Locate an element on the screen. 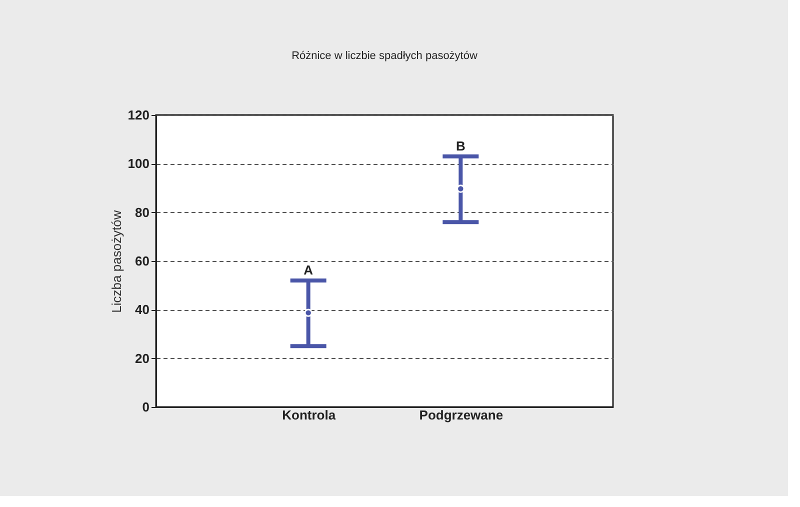 This screenshot has height=507, width=800. y-tick-label: 40 is located at coordinates (142, 310).